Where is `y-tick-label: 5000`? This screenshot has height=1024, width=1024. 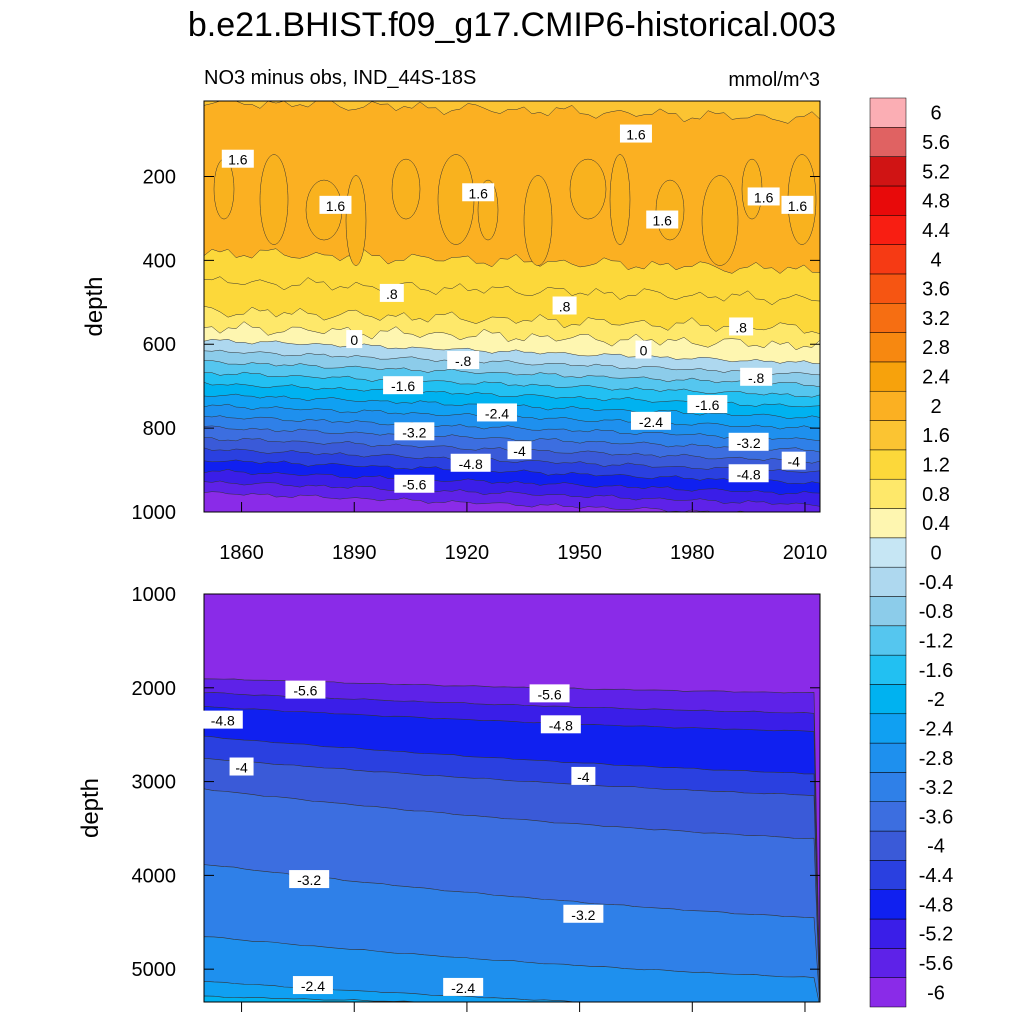 y-tick-label: 5000 is located at coordinates (154, 970).